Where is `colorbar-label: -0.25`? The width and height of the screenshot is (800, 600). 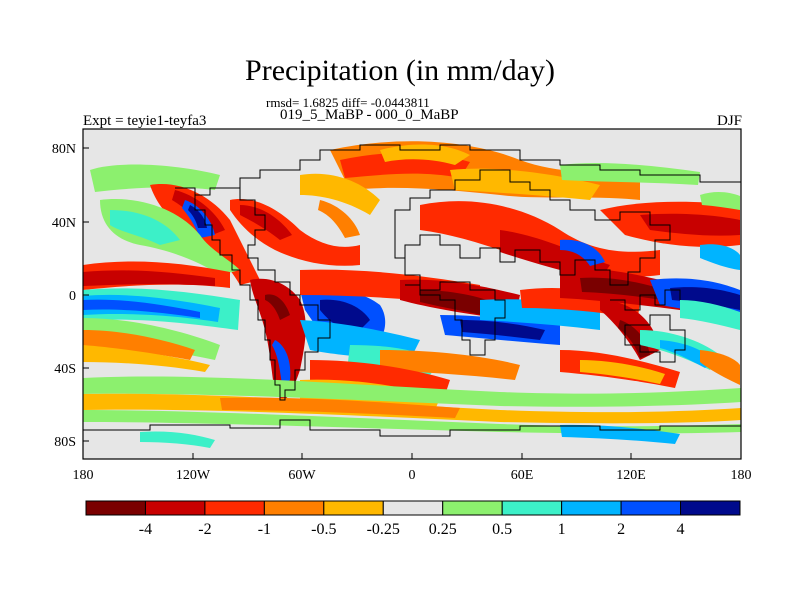 colorbar-label: -0.25 is located at coordinates (383, 529).